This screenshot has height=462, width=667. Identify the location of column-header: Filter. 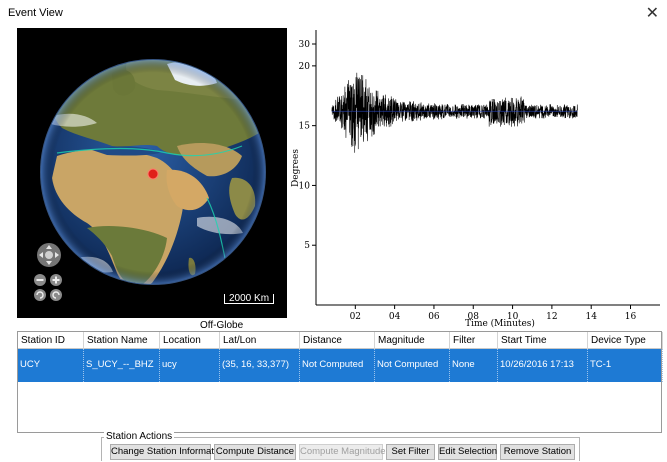
(474, 340).